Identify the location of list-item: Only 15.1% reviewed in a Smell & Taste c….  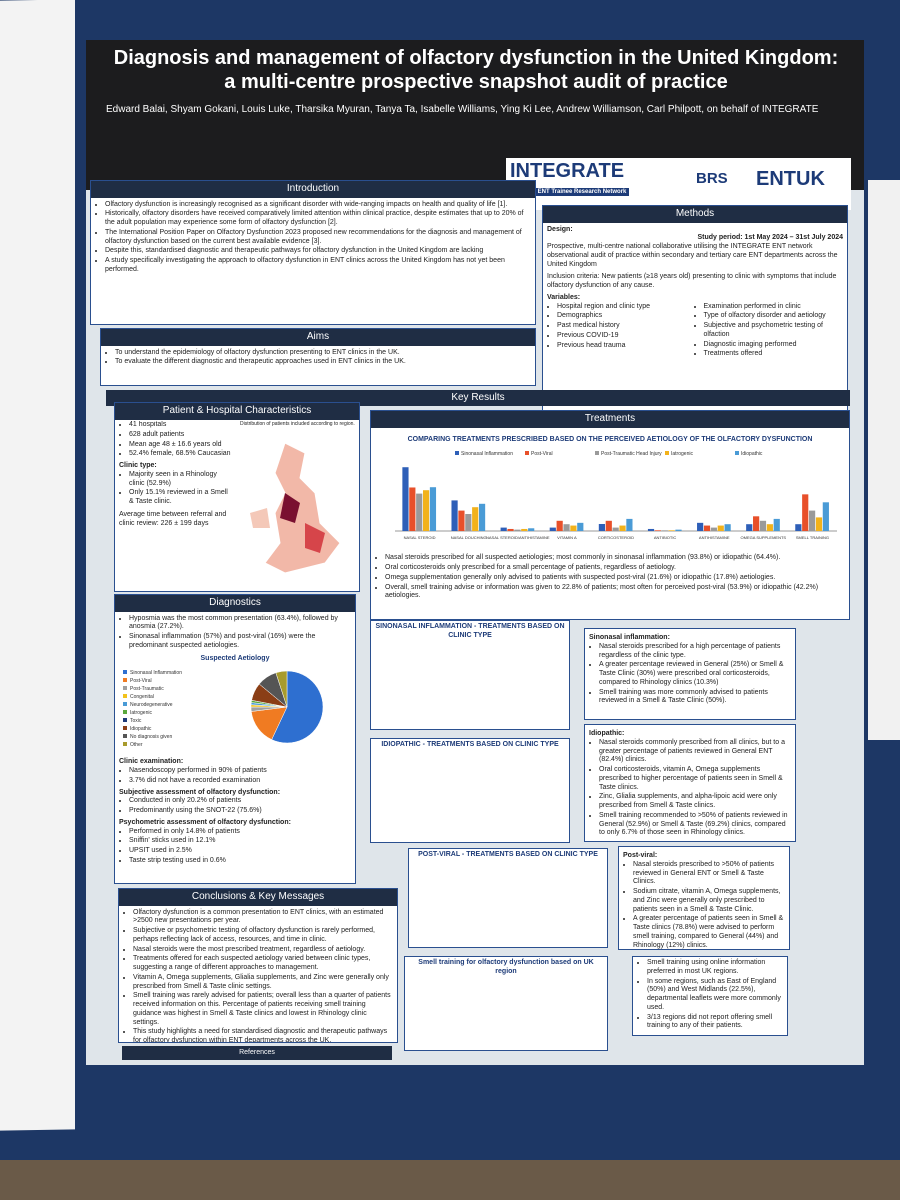
(181, 498).